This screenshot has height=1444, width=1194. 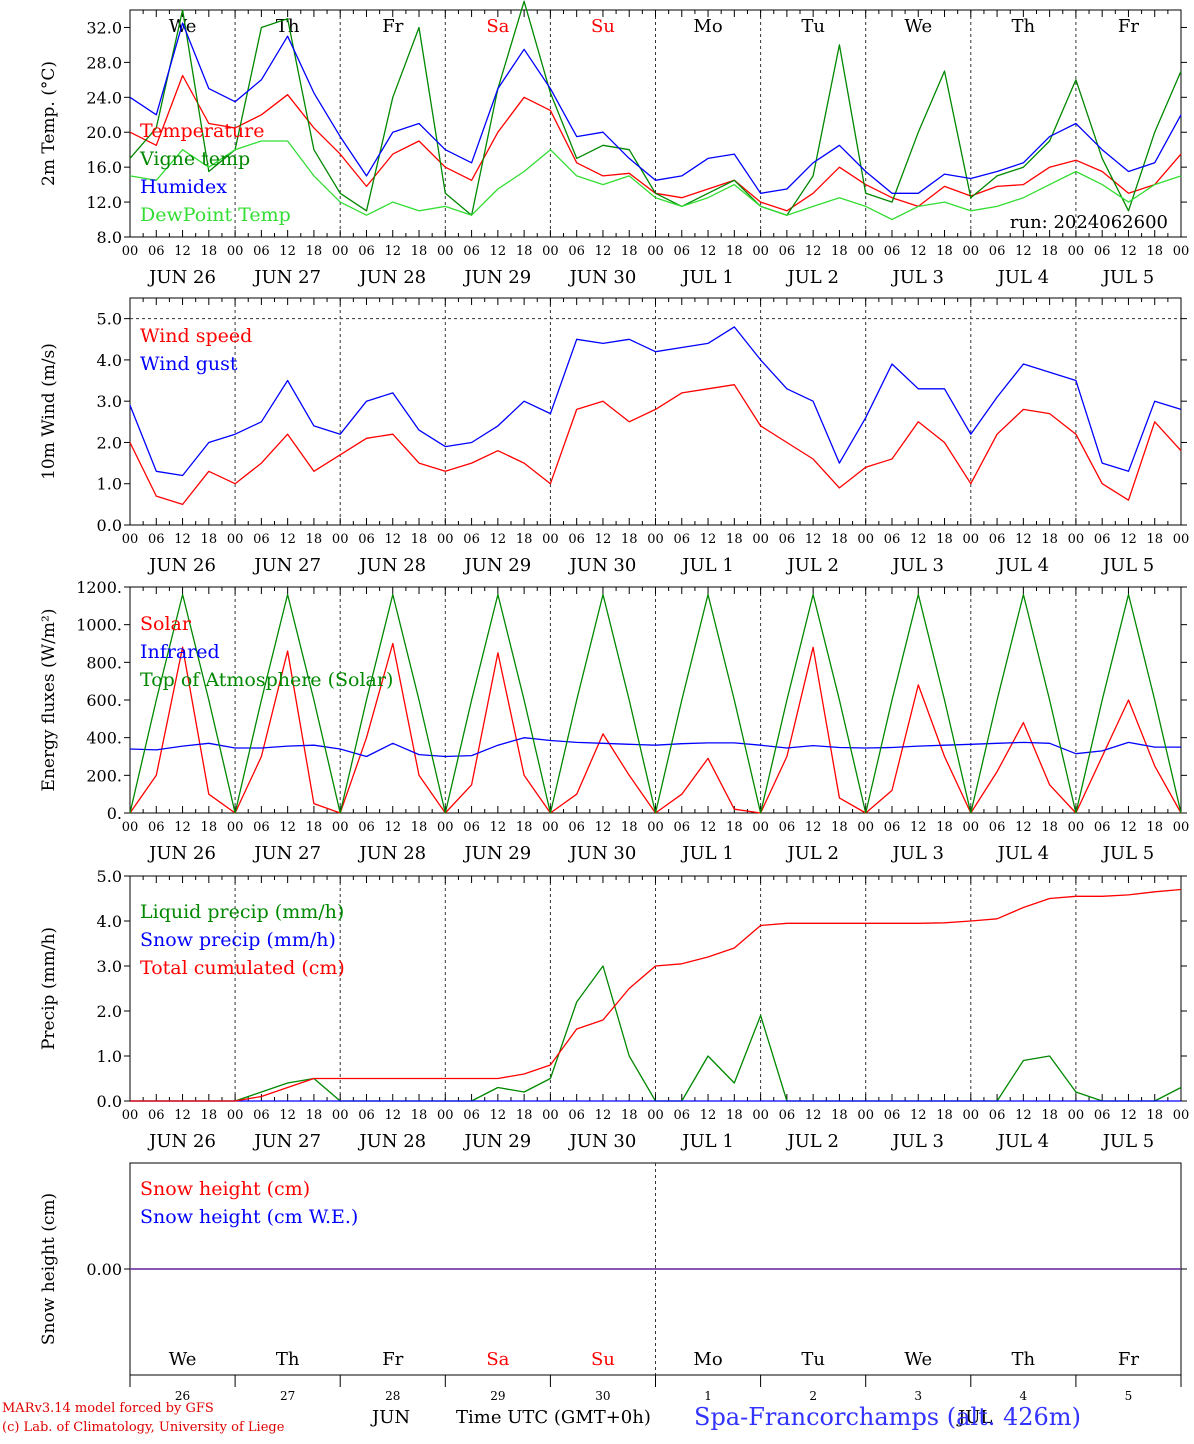 I want to click on x-date-label-wind: JUL 5, so click(x=1128, y=565).